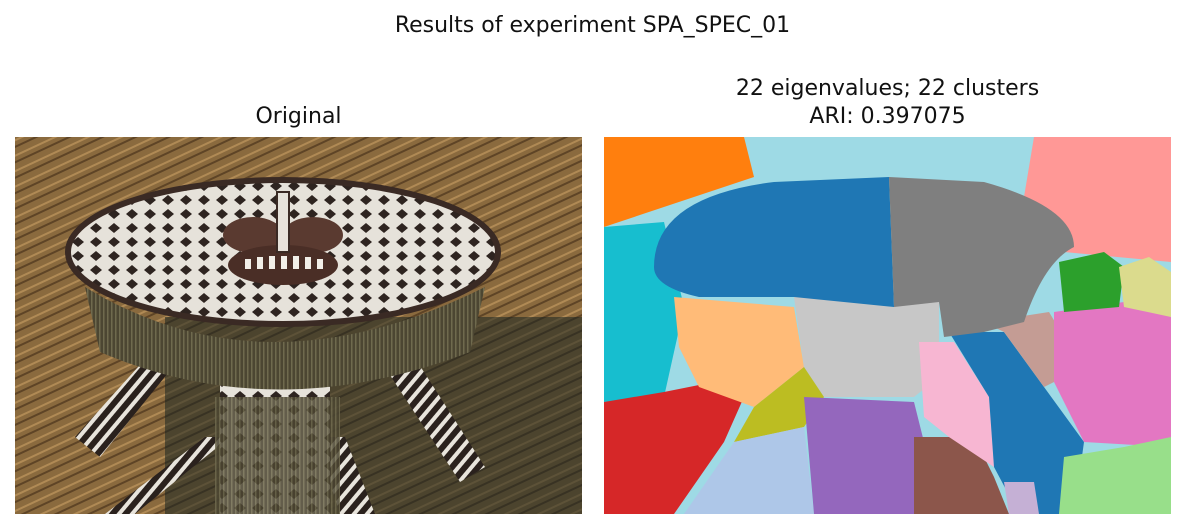  Describe the element at coordinates (887, 88) in the screenshot. I see `segmentation-title-line1: 22 eigenvalues; 22 clusters` at that location.